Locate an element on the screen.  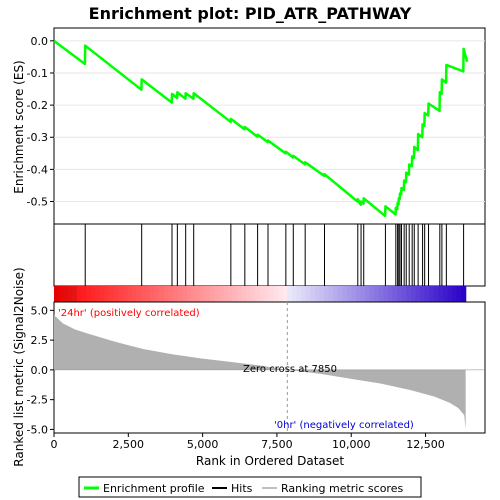
es-axis-label: Enrichment score (ES) is located at coordinates (19, 126).